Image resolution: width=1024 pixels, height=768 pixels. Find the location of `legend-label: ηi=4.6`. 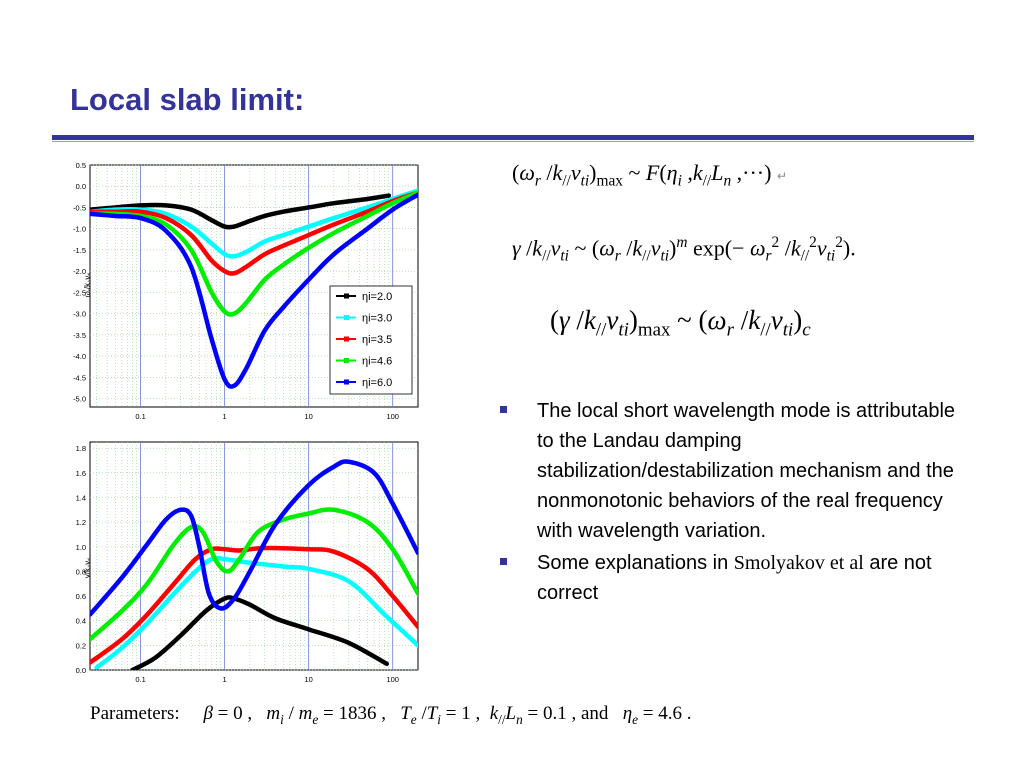

legend-label: ηi=4.6 is located at coordinates (377, 362).